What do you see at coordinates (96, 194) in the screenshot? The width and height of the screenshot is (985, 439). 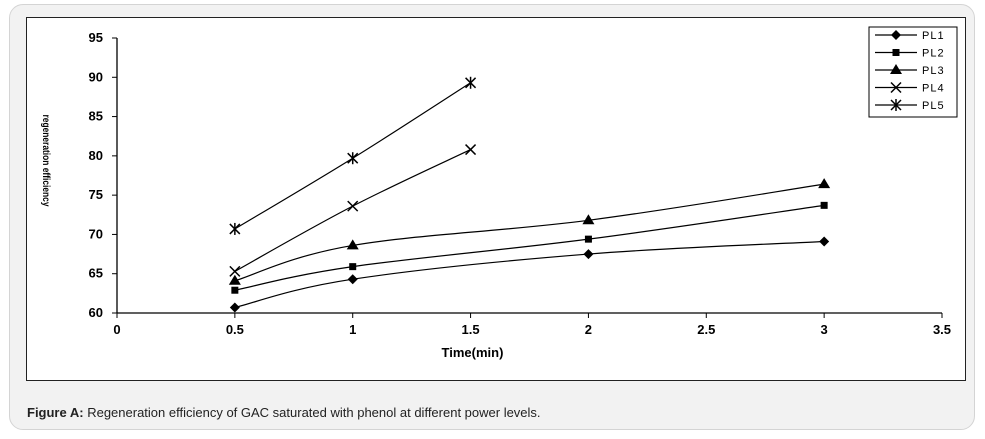 I see `y-tick-label: 75` at bounding box center [96, 194].